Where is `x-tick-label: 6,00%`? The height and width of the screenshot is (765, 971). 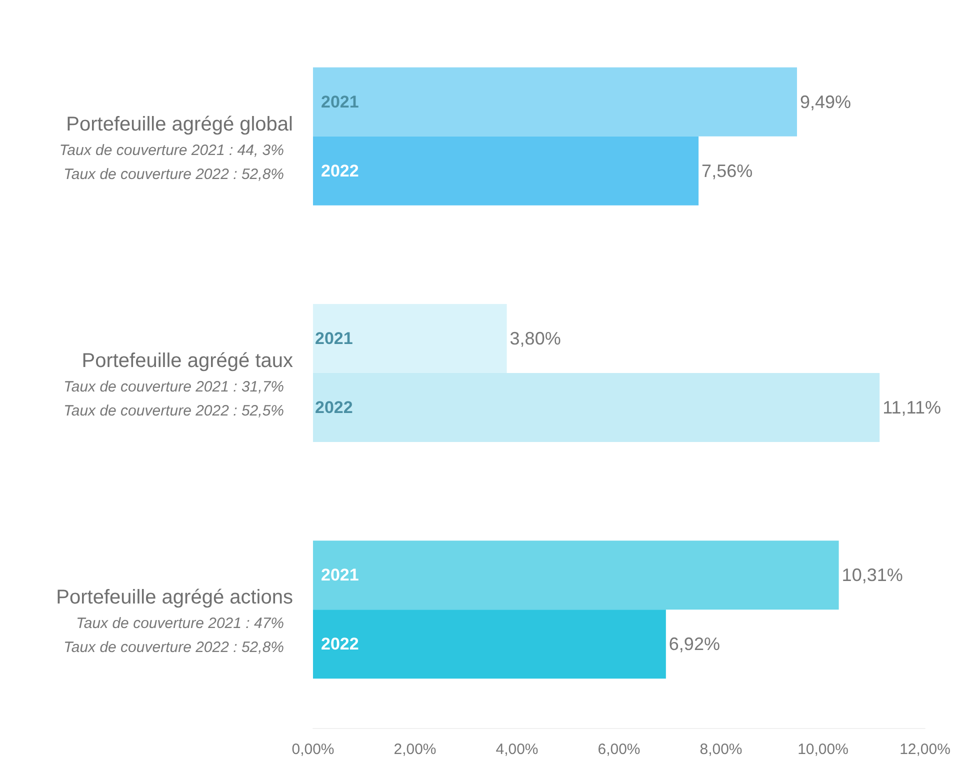 x-tick-label: 6,00% is located at coordinates (619, 749).